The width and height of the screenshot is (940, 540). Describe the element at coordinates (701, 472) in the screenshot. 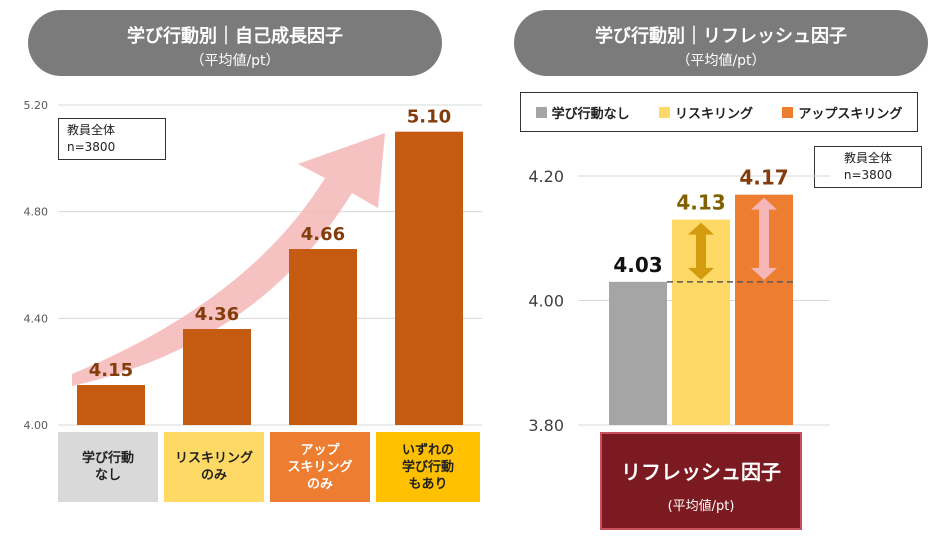

I see `refresh-factor-title: リフレッシュ因子` at that location.